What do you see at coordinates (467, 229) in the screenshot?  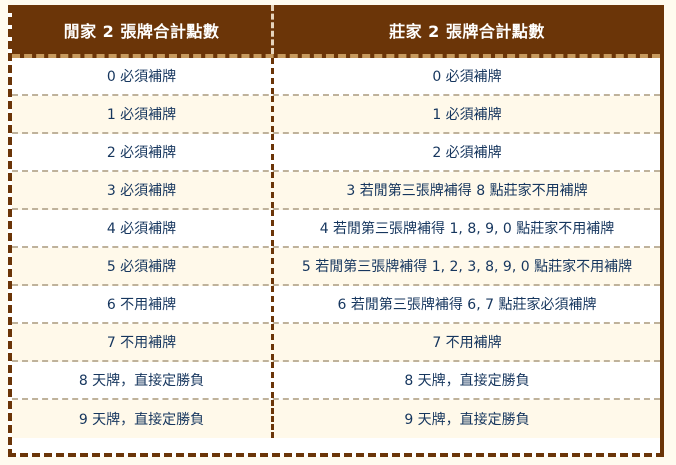 I see `cell-banker-total: 4 若閒第三張牌補得 1, 8, 9, 0 點莊家不用補牌` at bounding box center [467, 229].